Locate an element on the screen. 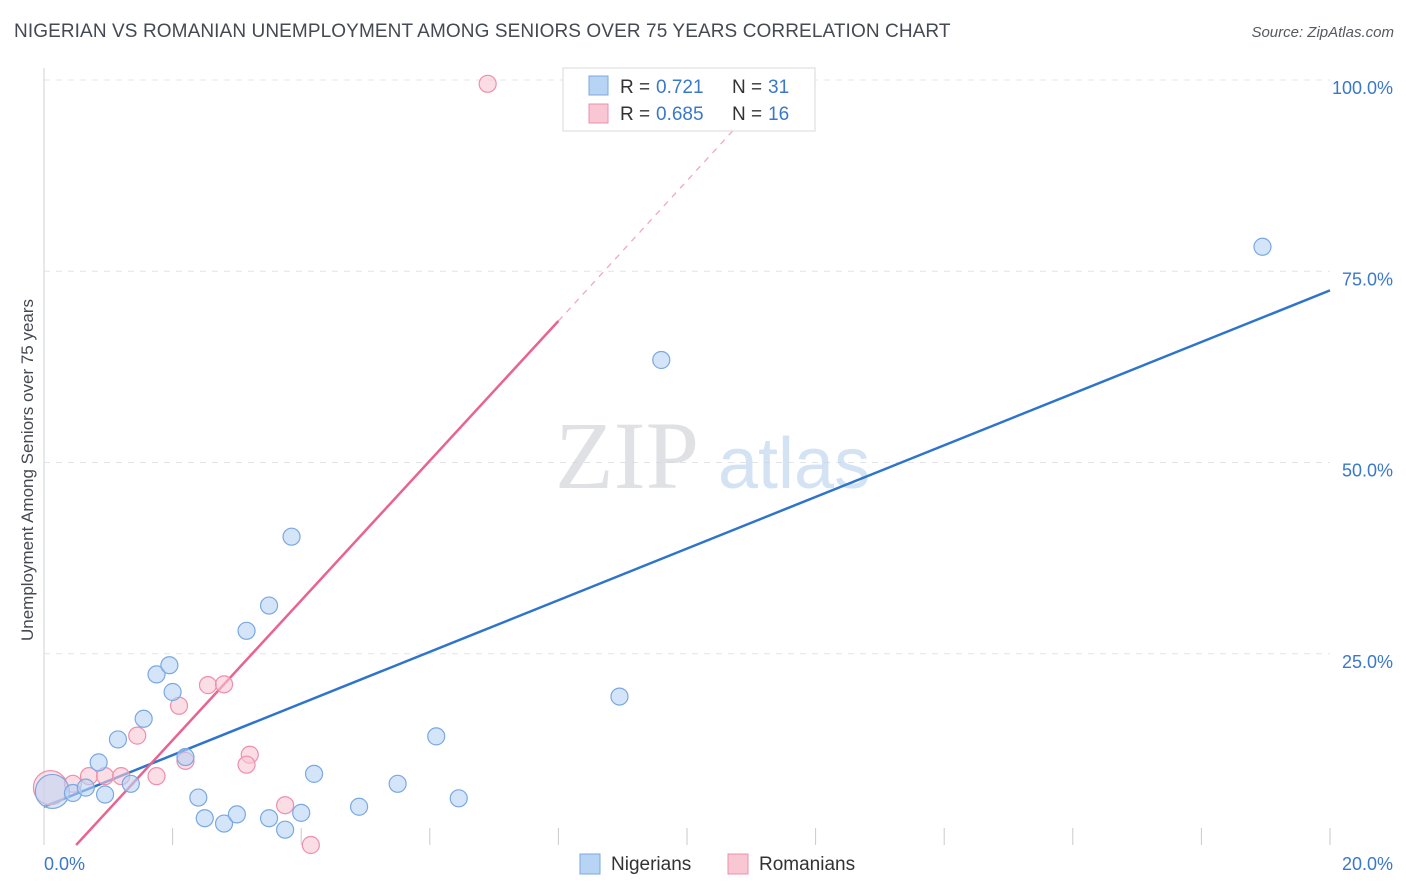 The image size is (1406, 892). legend-swatch-romanians is located at coordinates (738, 864).